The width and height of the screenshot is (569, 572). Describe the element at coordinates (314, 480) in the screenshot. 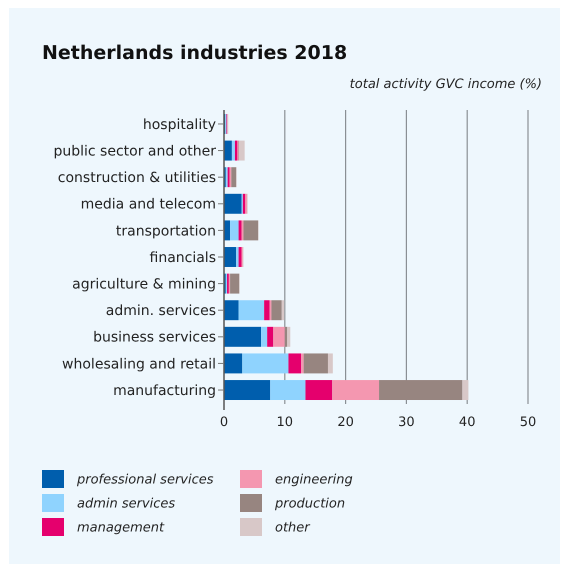

I see `legend-label: engineering` at that location.